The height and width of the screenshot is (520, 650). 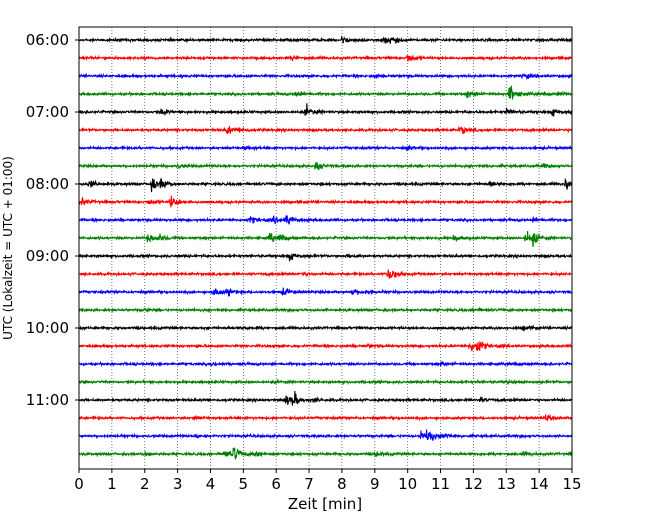 What do you see at coordinates (440, 484) in the screenshot?
I see `x-tick-label: 11` at bounding box center [440, 484].